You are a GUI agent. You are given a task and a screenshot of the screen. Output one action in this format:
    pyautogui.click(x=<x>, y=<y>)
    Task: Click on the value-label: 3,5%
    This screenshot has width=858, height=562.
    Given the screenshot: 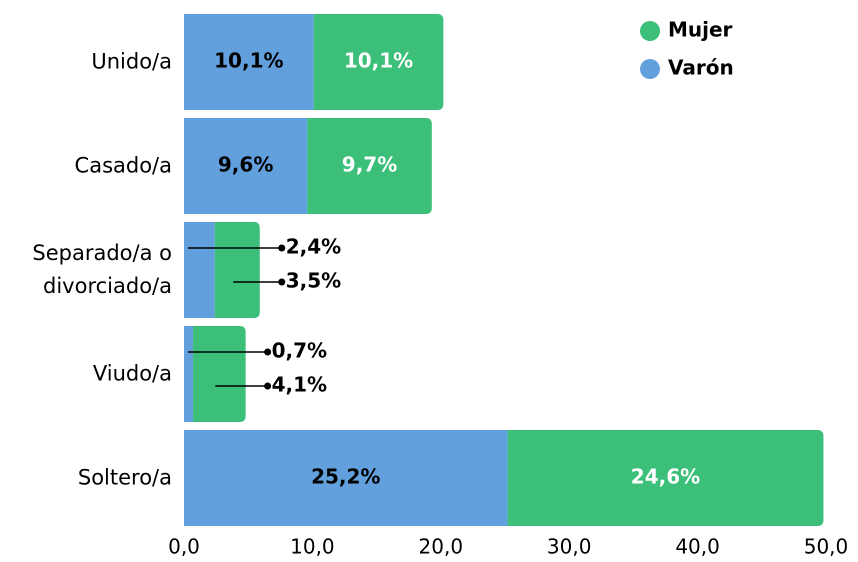 What is the action you would take?
    pyautogui.click(x=313, y=281)
    